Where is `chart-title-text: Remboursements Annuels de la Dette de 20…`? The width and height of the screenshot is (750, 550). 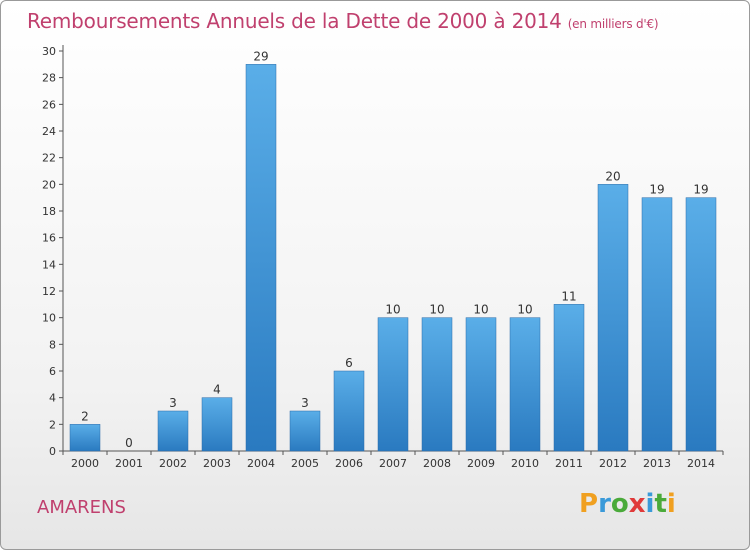 chart-title-text: Remboursements Annuels de la Dette de 20… is located at coordinates (294, 21).